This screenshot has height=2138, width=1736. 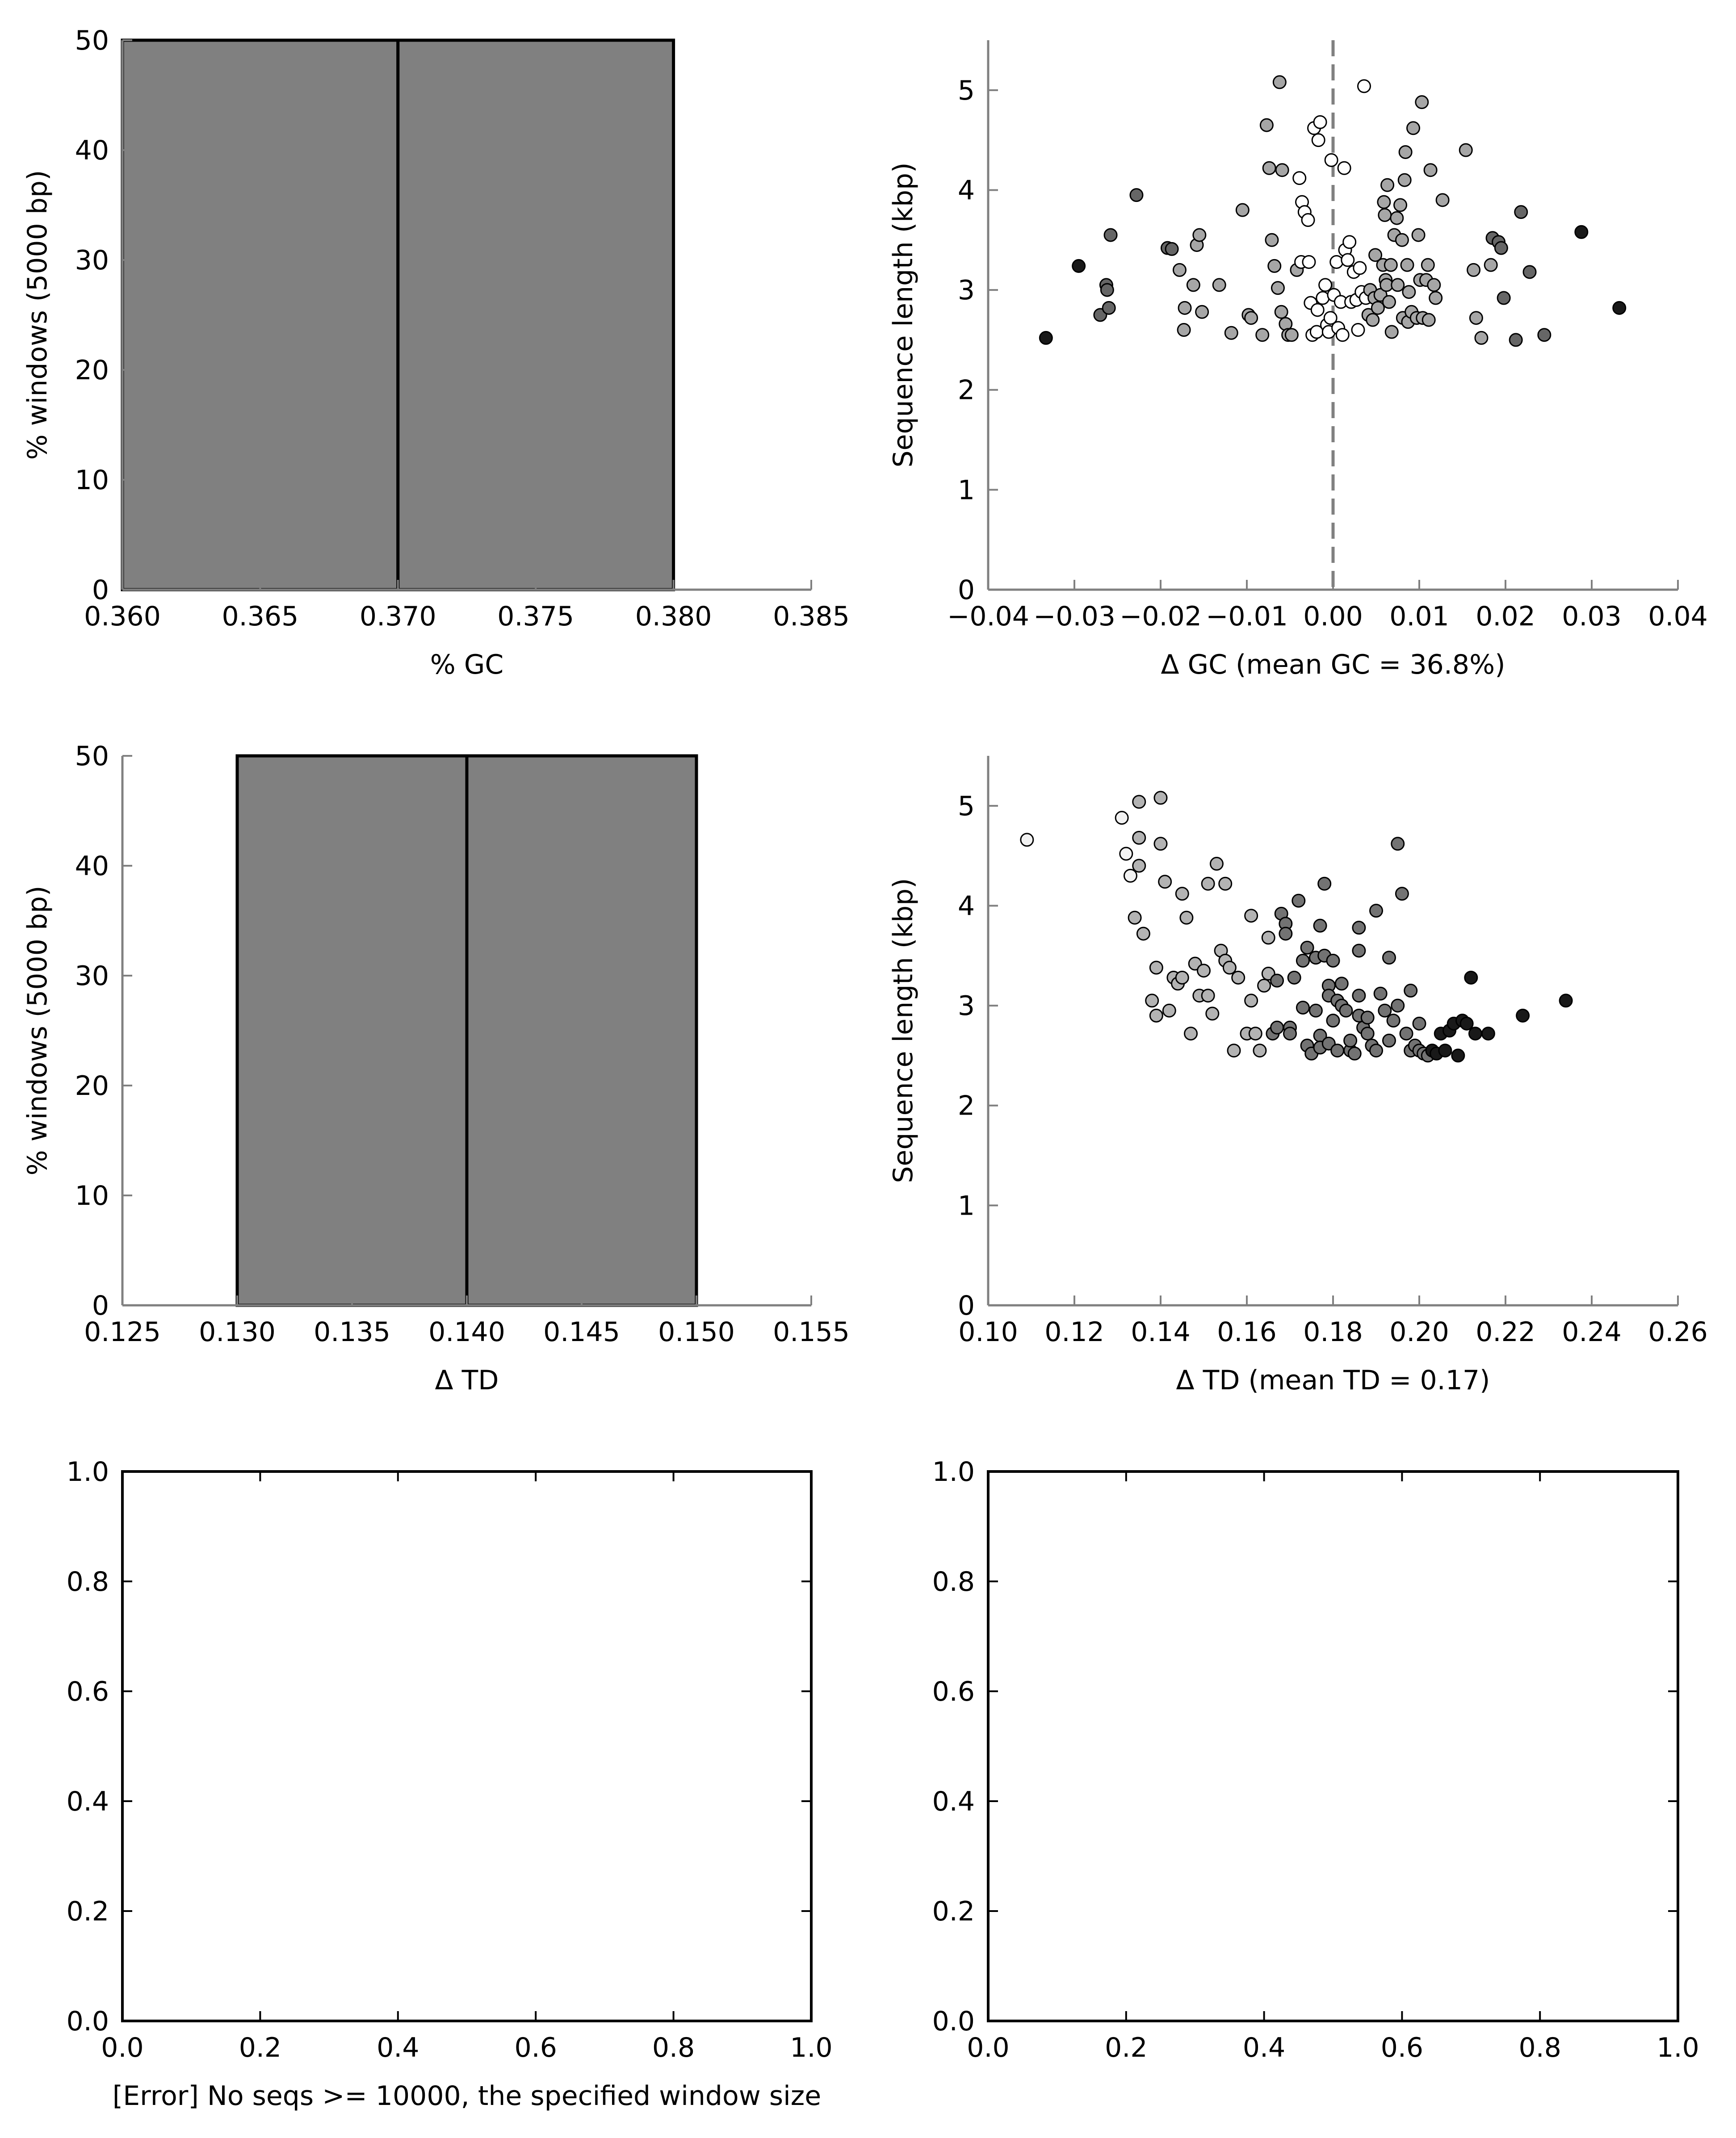 What do you see at coordinates (673, 617) in the screenshot?
I see `x-tick-label: 0.380` at bounding box center [673, 617].